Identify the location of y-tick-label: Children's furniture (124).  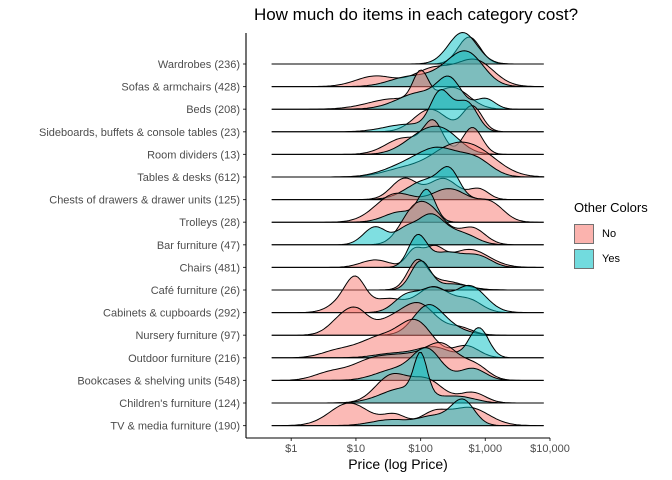
(179, 404).